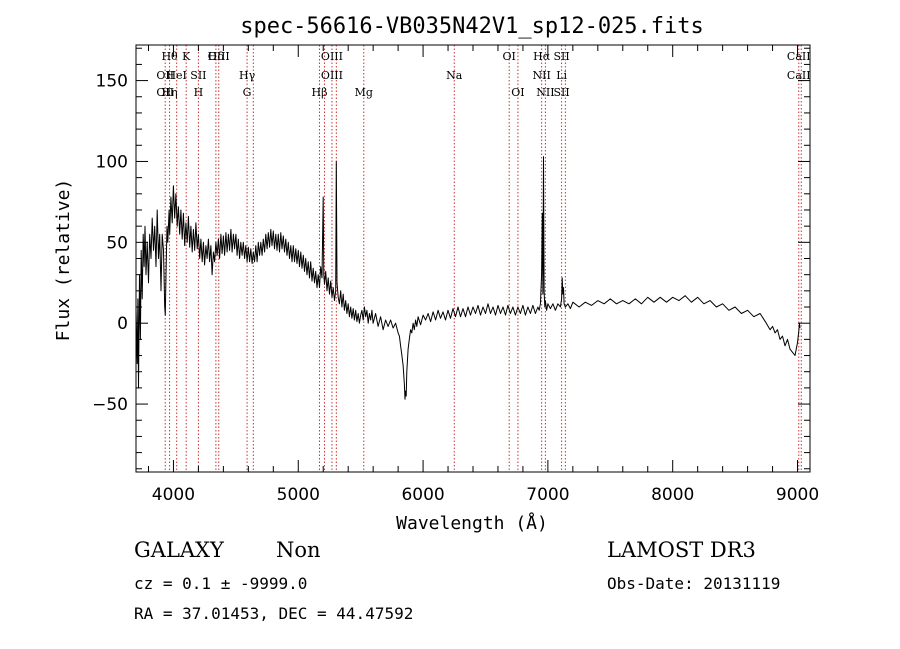  I want to click on x-tick-label: 6000, so click(422, 495).